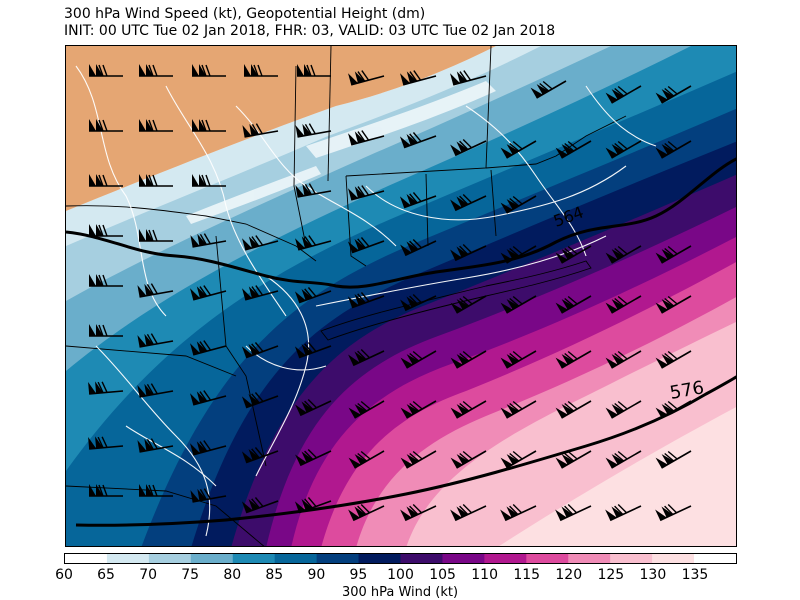 The height and width of the screenshot is (600, 800). What do you see at coordinates (484, 575) in the screenshot?
I see `colorbar-tick-label: 110` at bounding box center [484, 575].